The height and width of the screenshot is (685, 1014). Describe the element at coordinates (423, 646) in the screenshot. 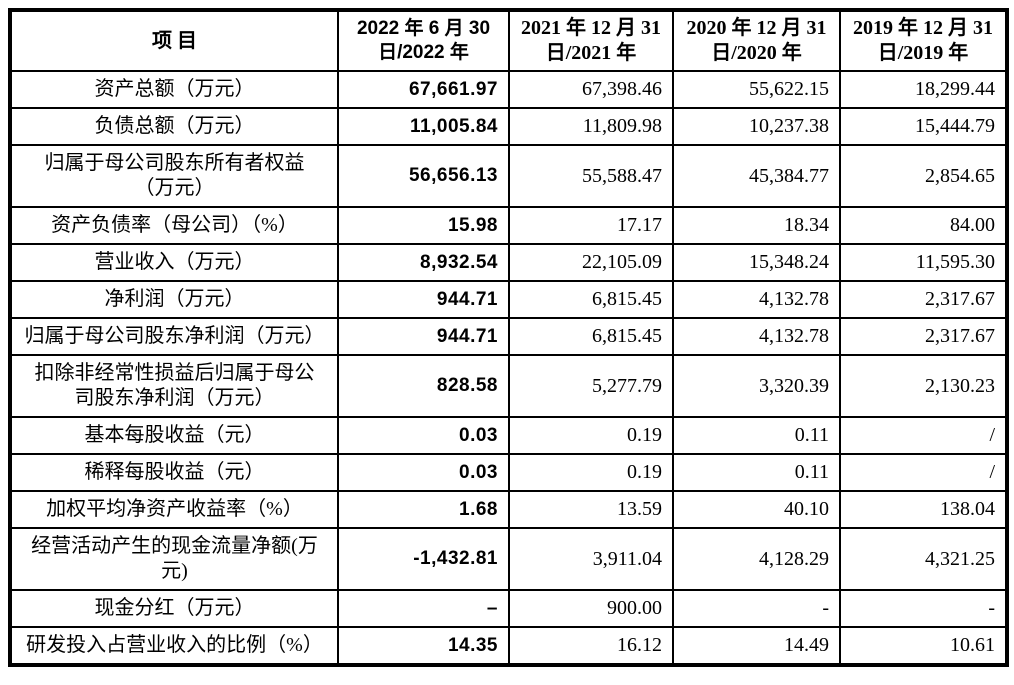

I see `cell-value: 14.35` at that location.